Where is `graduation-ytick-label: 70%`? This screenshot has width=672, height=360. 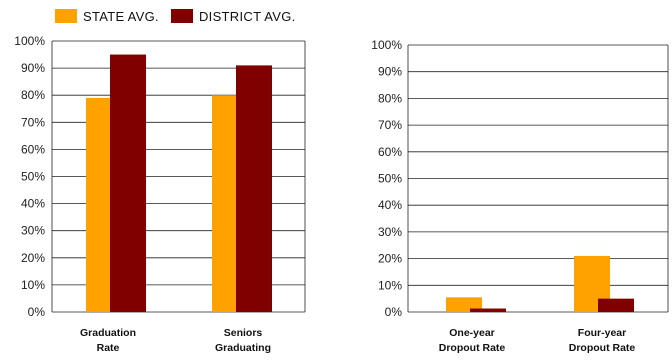
graduation-ytick-label: 70% is located at coordinates (33, 122).